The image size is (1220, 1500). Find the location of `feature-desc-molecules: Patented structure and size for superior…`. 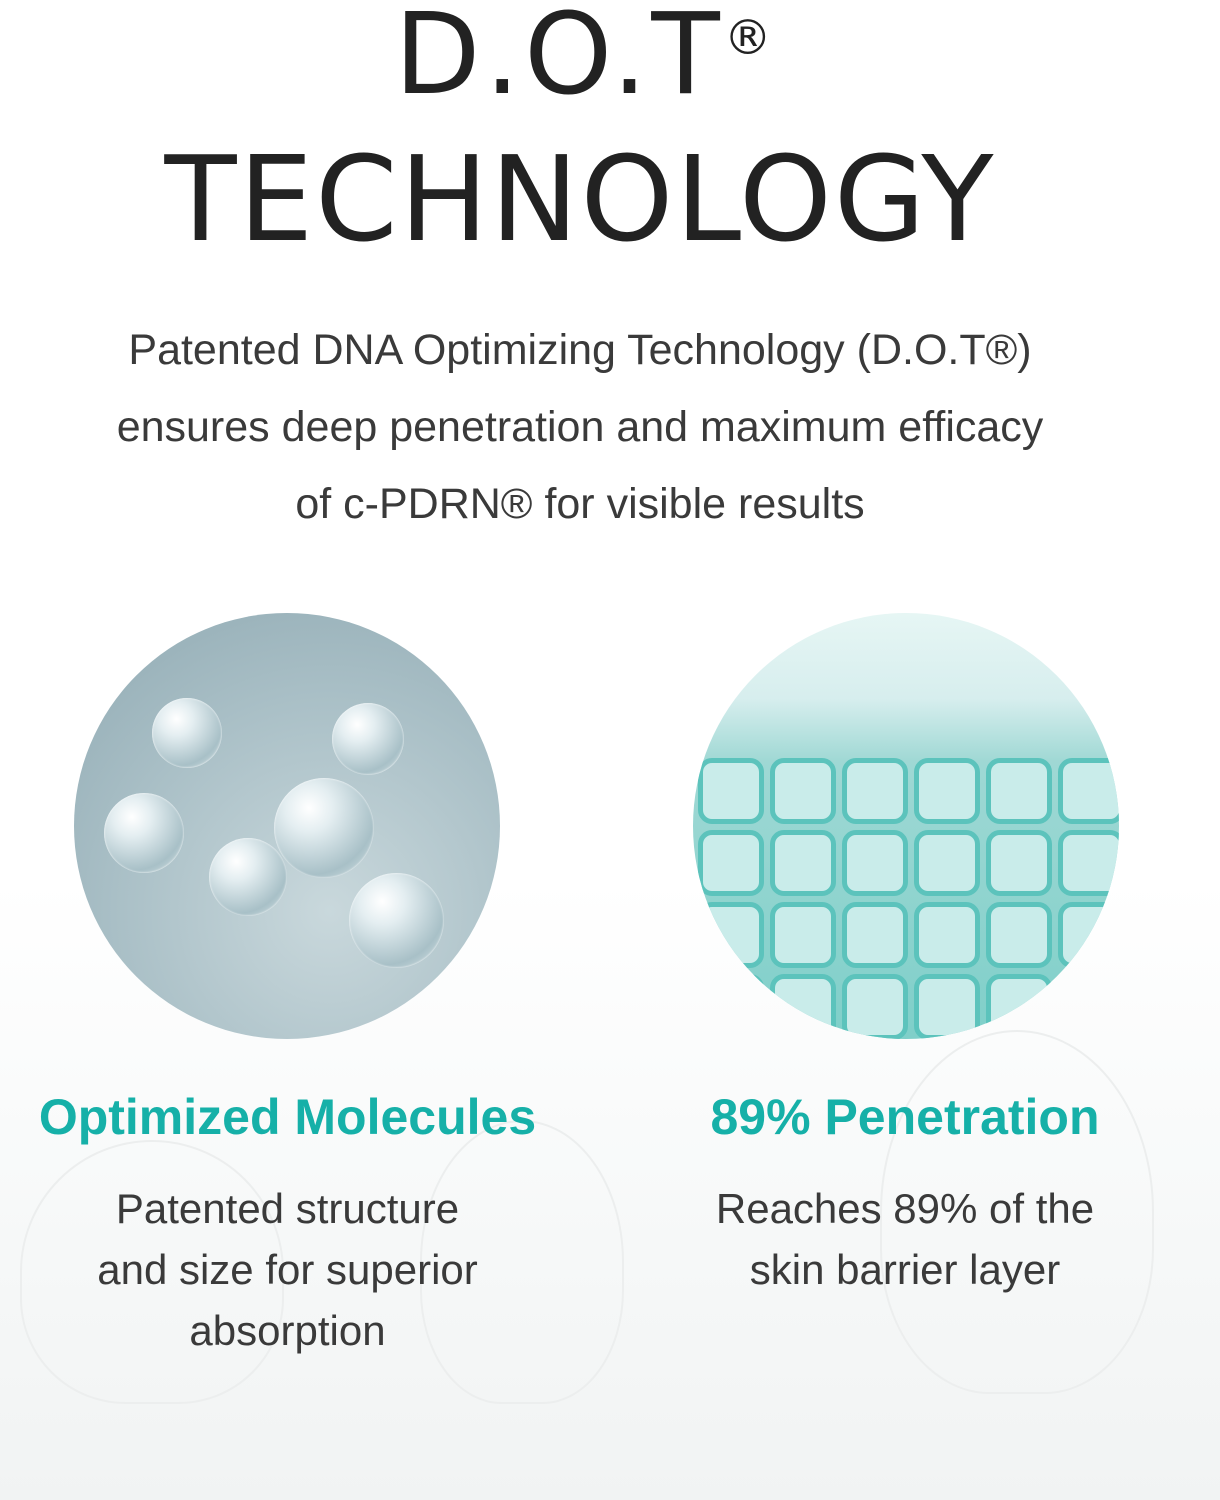

feature-desc-molecules: Patented structure and size for superior… is located at coordinates (287, 1269).